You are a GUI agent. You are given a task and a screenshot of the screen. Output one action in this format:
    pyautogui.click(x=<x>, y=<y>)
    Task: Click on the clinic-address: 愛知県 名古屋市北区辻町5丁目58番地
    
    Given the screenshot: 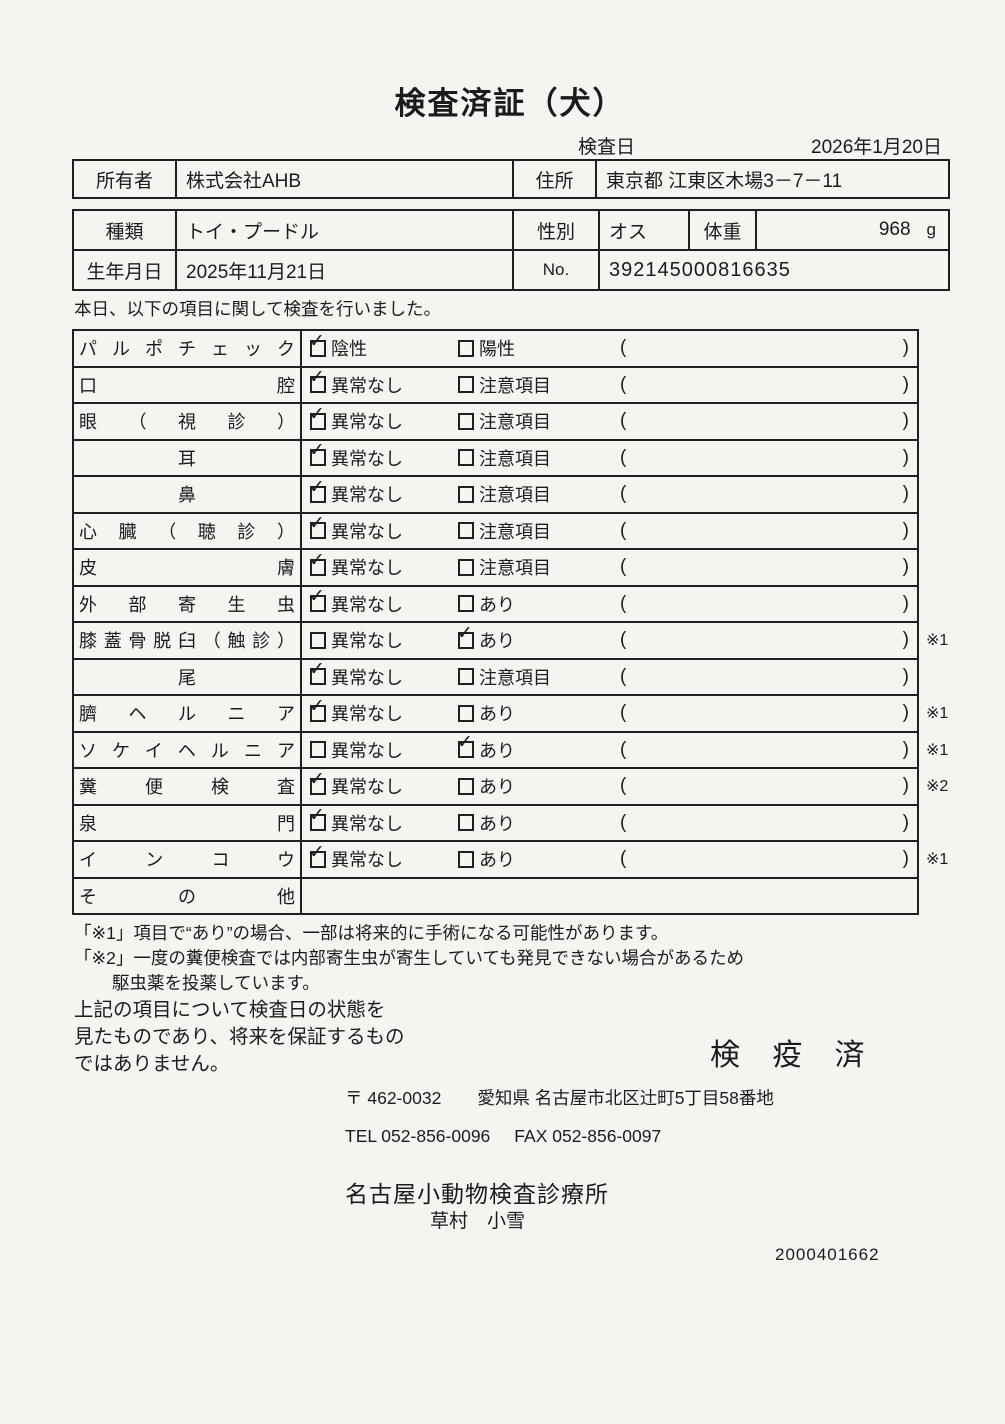 What is the action you would take?
    pyautogui.click(x=625, y=1098)
    